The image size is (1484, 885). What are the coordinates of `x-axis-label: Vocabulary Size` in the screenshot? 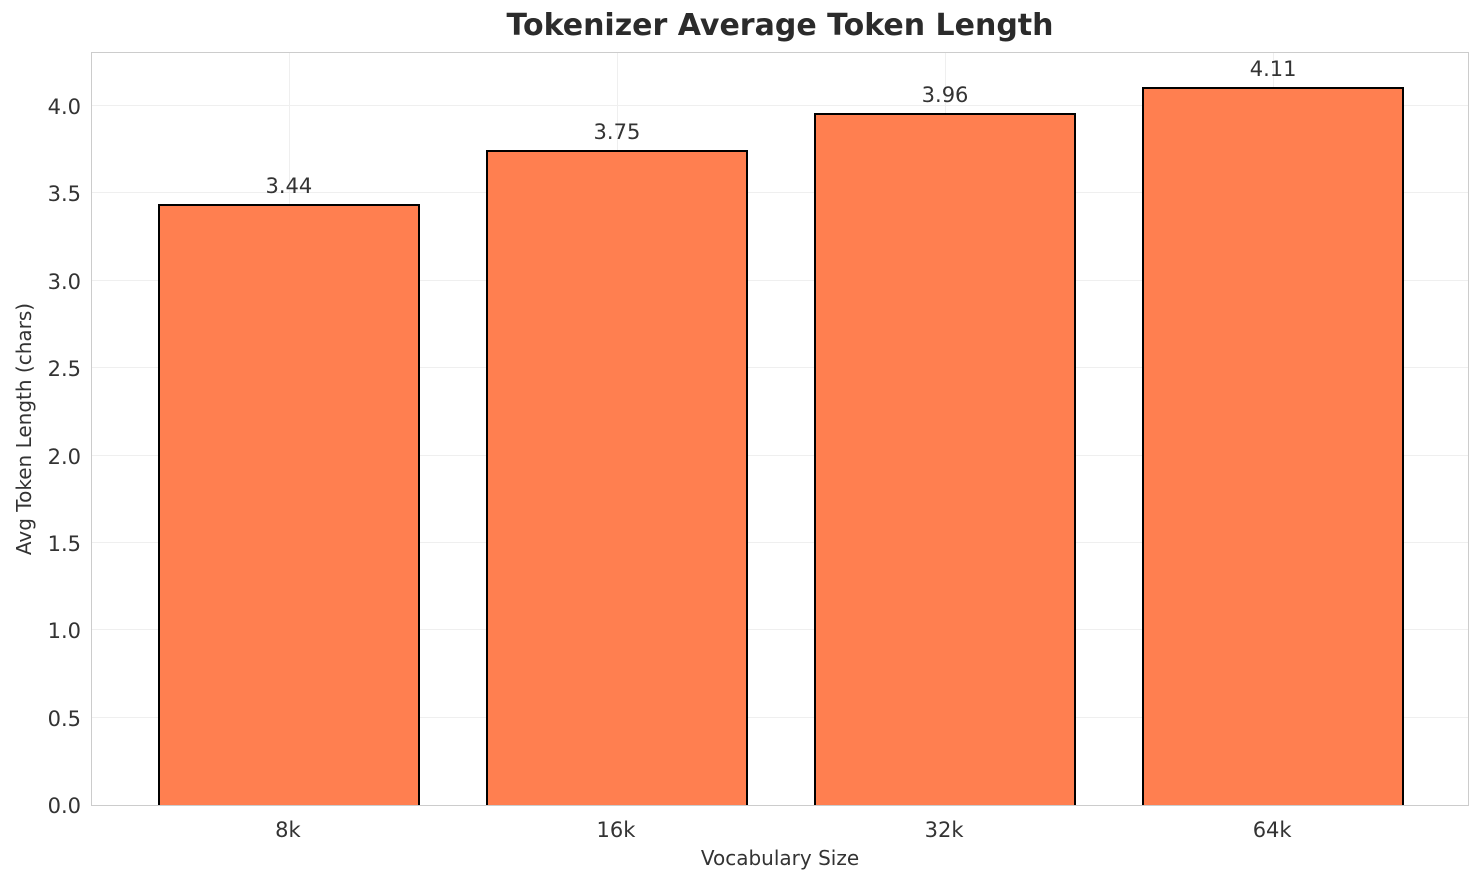 It's located at (780, 858).